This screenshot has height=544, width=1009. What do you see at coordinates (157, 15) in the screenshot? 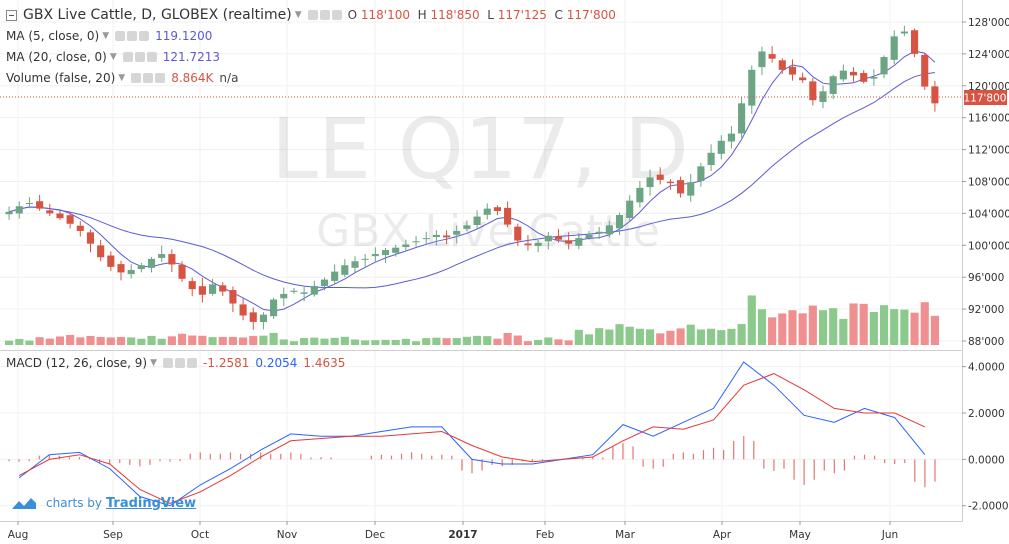
I see `symbol-title: GBX Live Cattle, D, GLOBEX (realtime)` at bounding box center [157, 15].